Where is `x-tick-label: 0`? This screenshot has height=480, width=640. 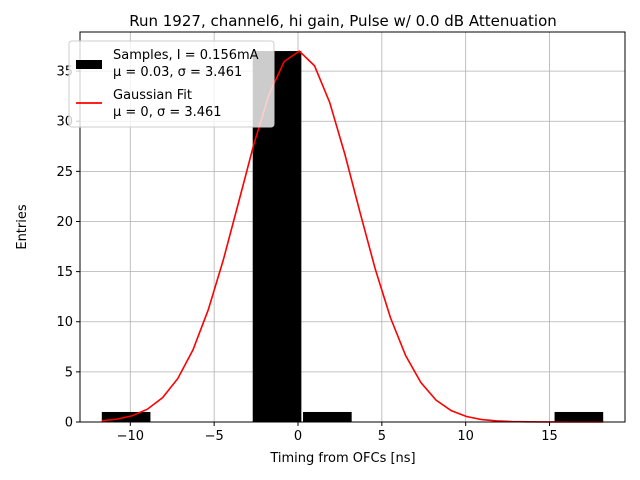
x-tick-label: 0 is located at coordinates (298, 436).